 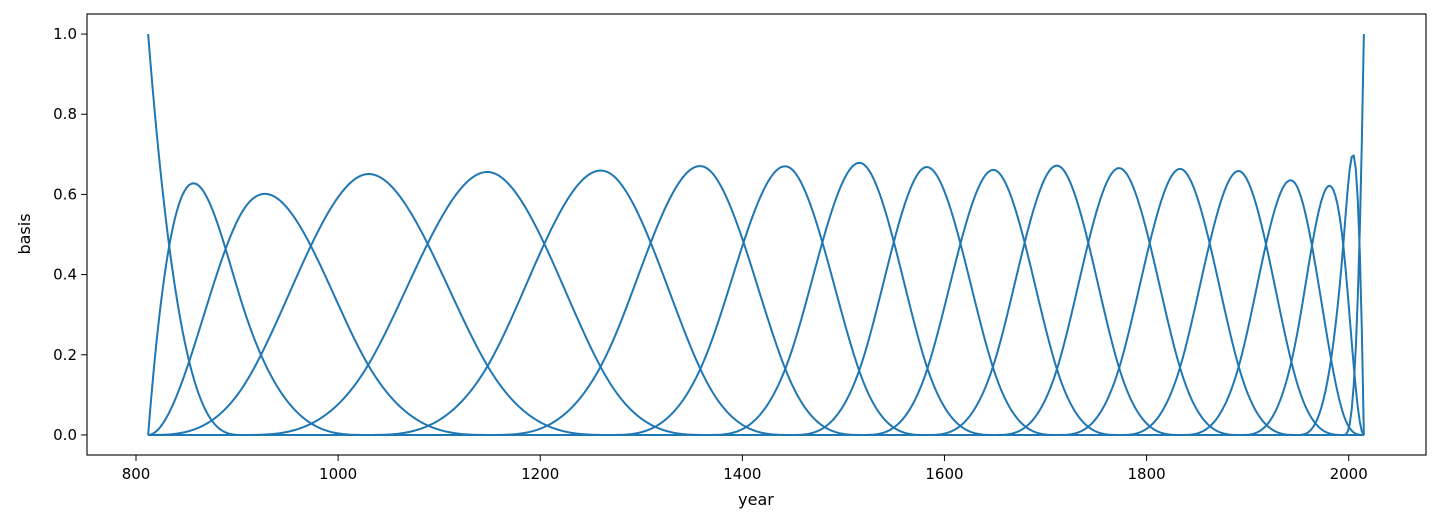 I want to click on y-tick-label: 0.2, so click(x=65, y=355).